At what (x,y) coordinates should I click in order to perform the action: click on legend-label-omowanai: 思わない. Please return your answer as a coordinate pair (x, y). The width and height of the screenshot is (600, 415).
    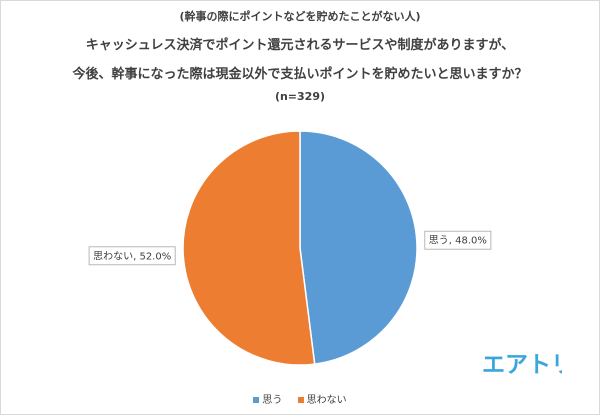
    Looking at the image, I should click on (326, 400).